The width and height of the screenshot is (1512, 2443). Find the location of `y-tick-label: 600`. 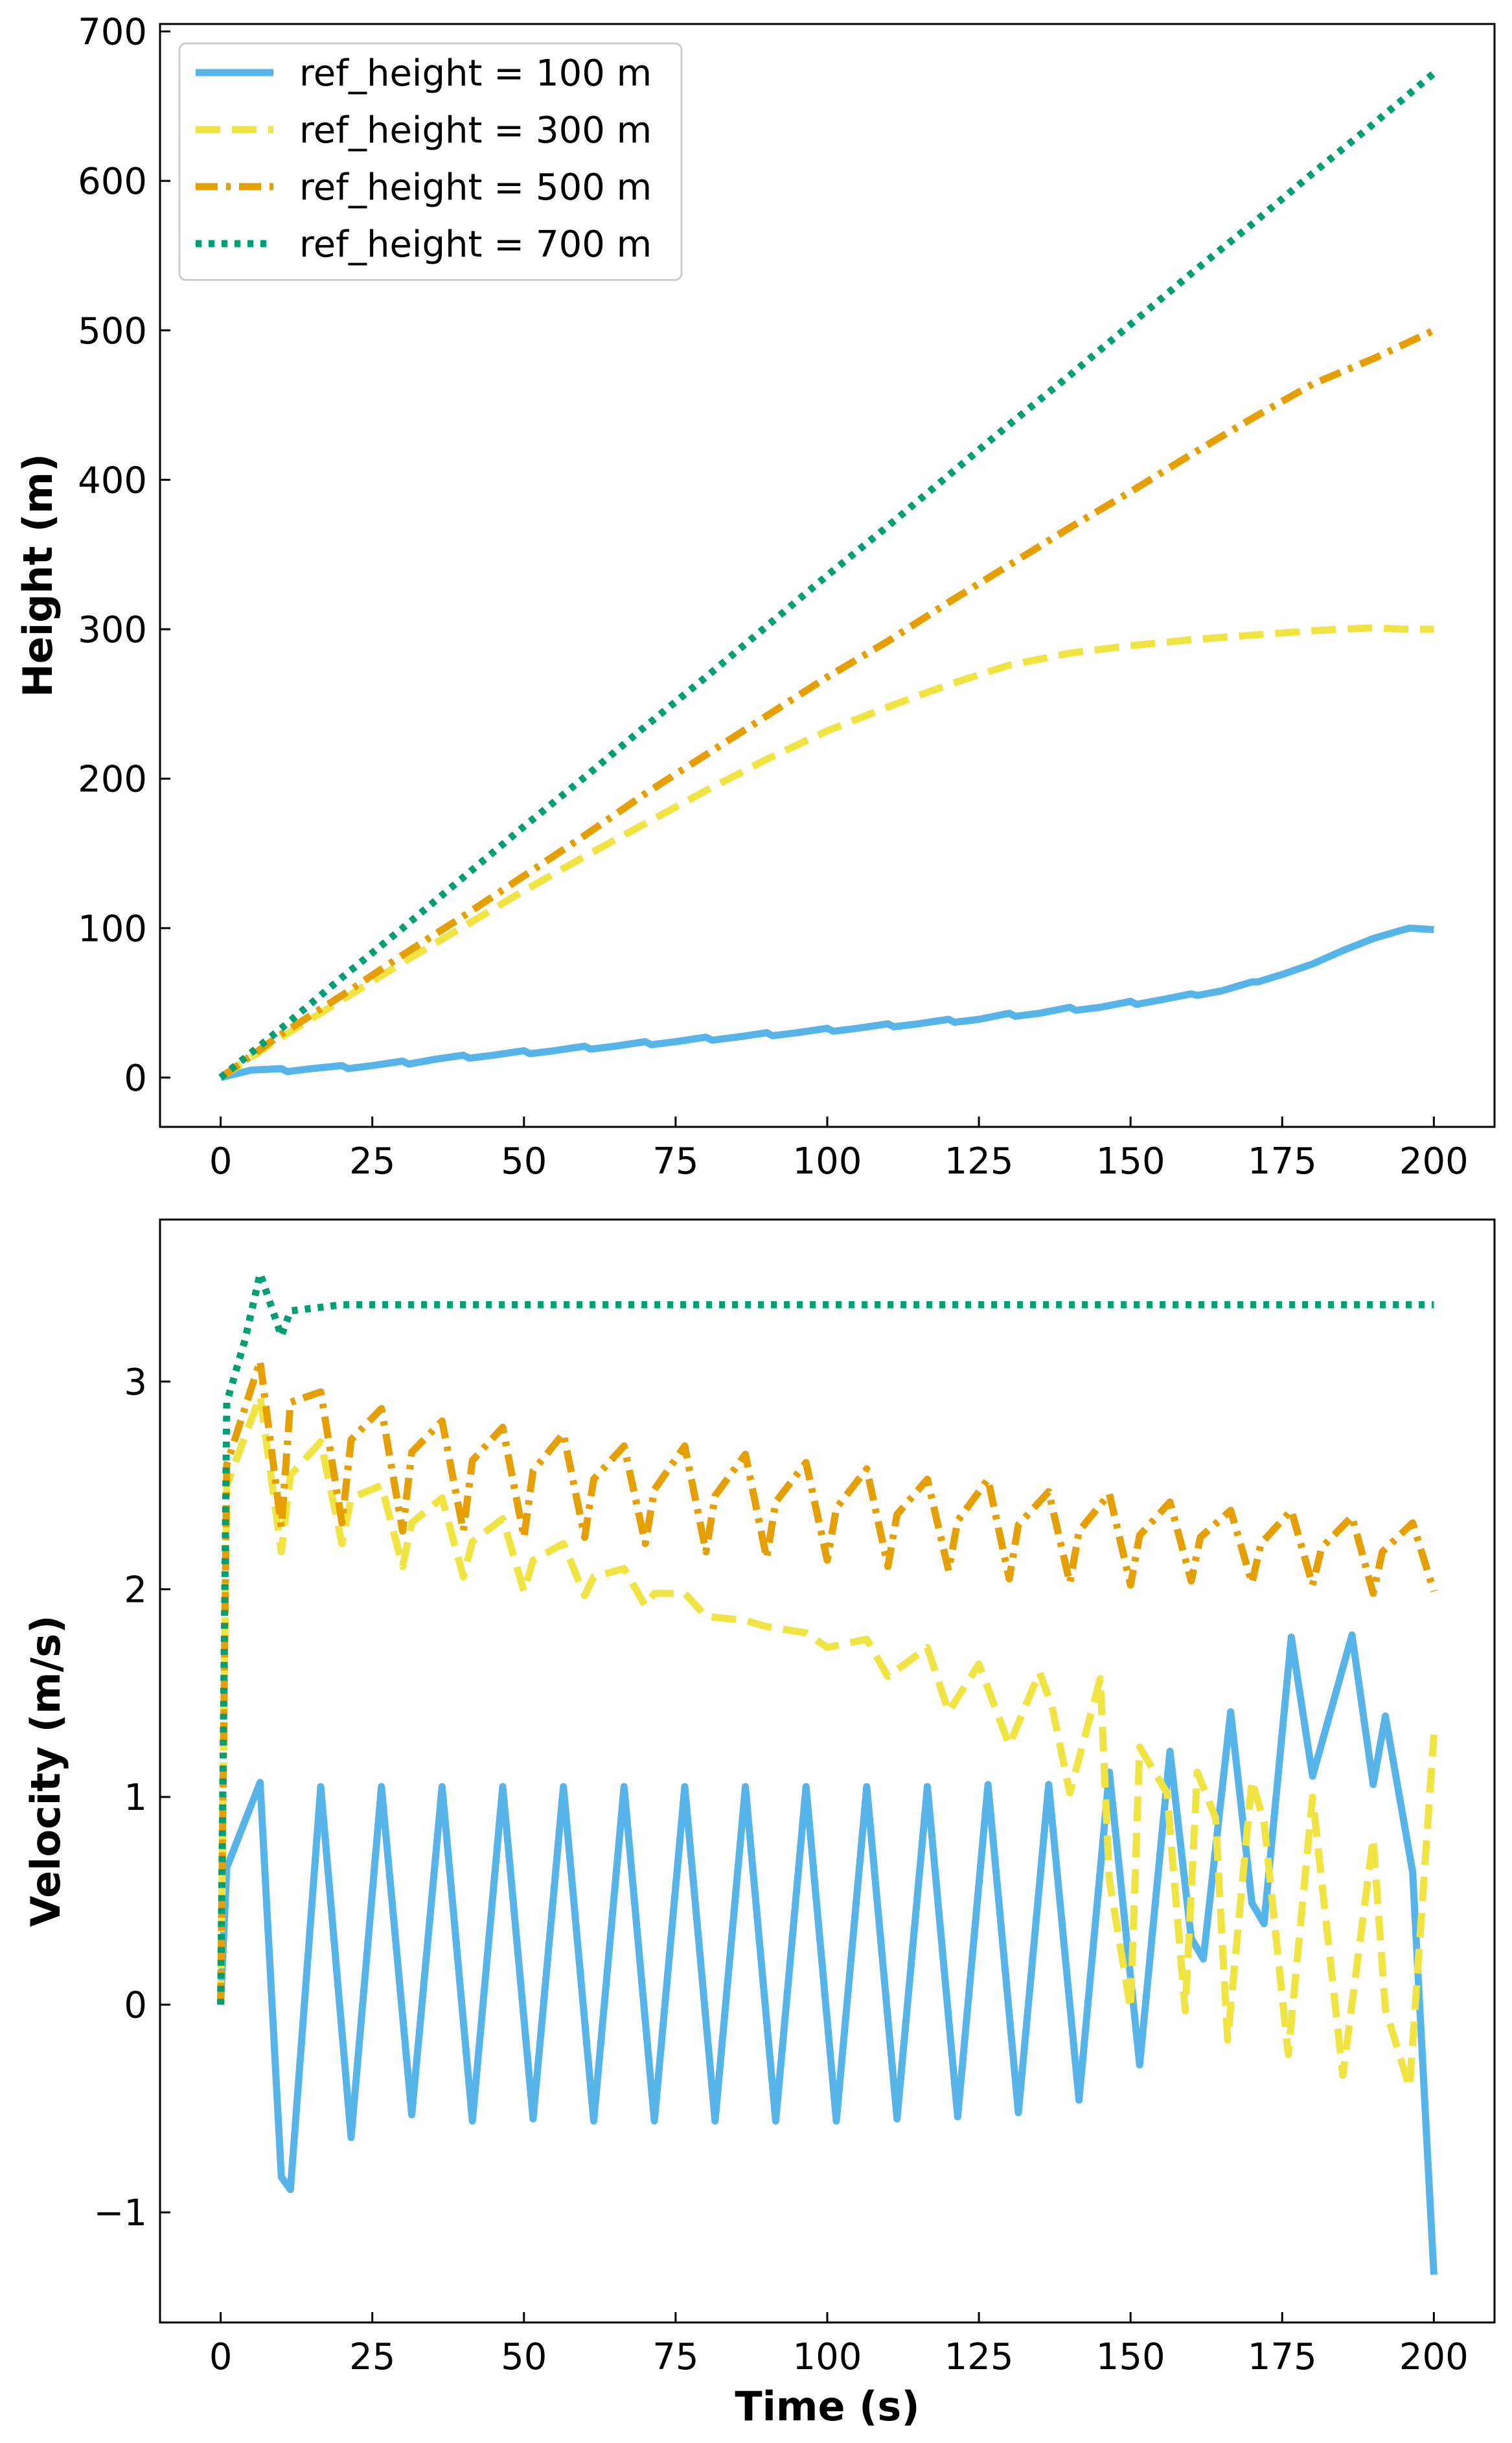

y-tick-label: 600 is located at coordinates (112, 182).